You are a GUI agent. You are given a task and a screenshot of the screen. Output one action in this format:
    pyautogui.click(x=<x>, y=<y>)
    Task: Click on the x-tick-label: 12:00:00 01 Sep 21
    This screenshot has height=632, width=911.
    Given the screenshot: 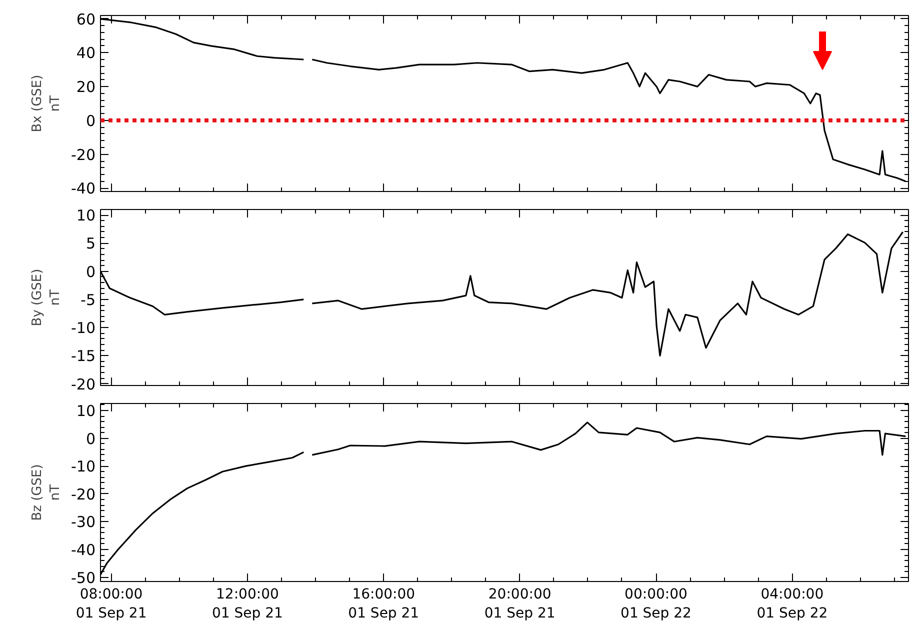 What is the action you would take?
    pyautogui.click(x=247, y=604)
    